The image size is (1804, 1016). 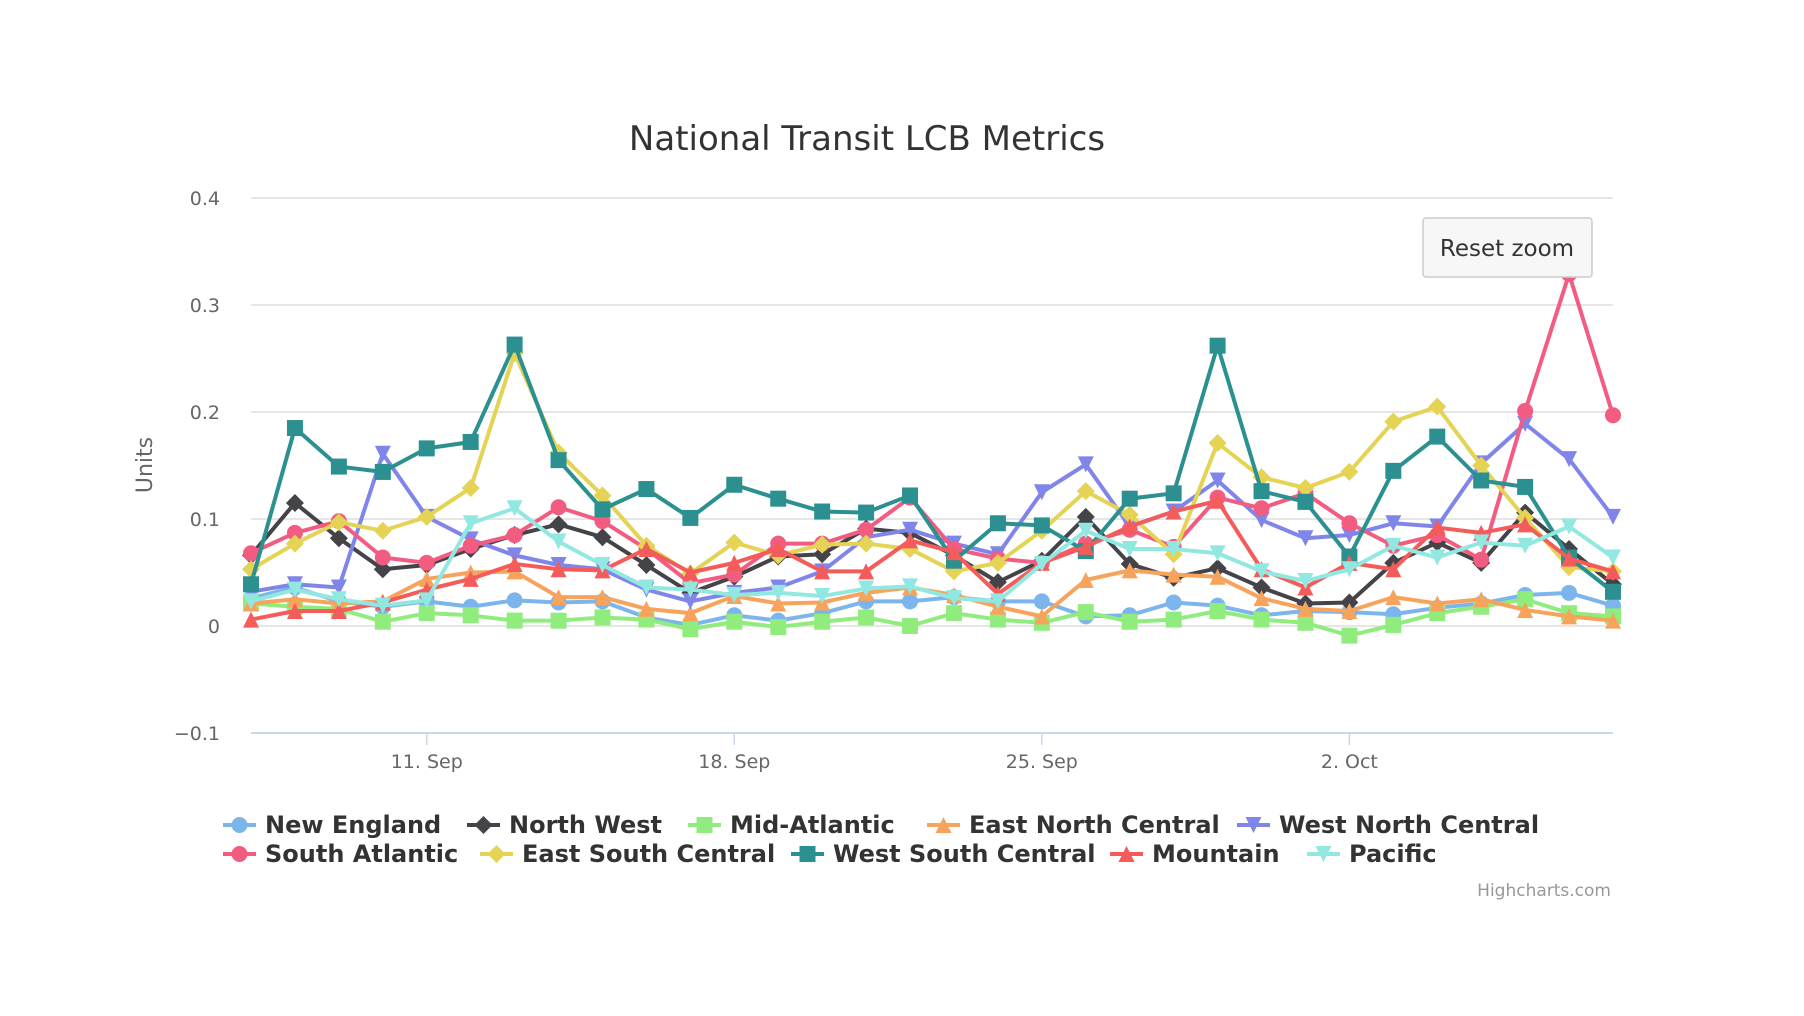 I want to click on legend-item: North West, so click(x=564, y=825).